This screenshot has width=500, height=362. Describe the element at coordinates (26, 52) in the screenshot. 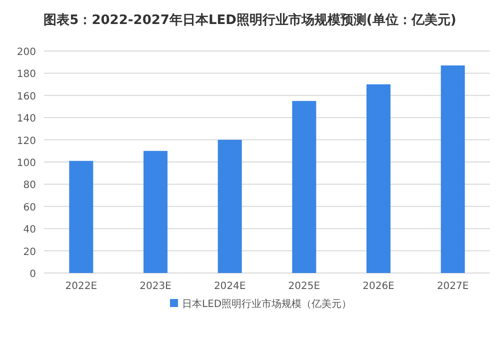

I see `y-tick-label: 200` at that location.